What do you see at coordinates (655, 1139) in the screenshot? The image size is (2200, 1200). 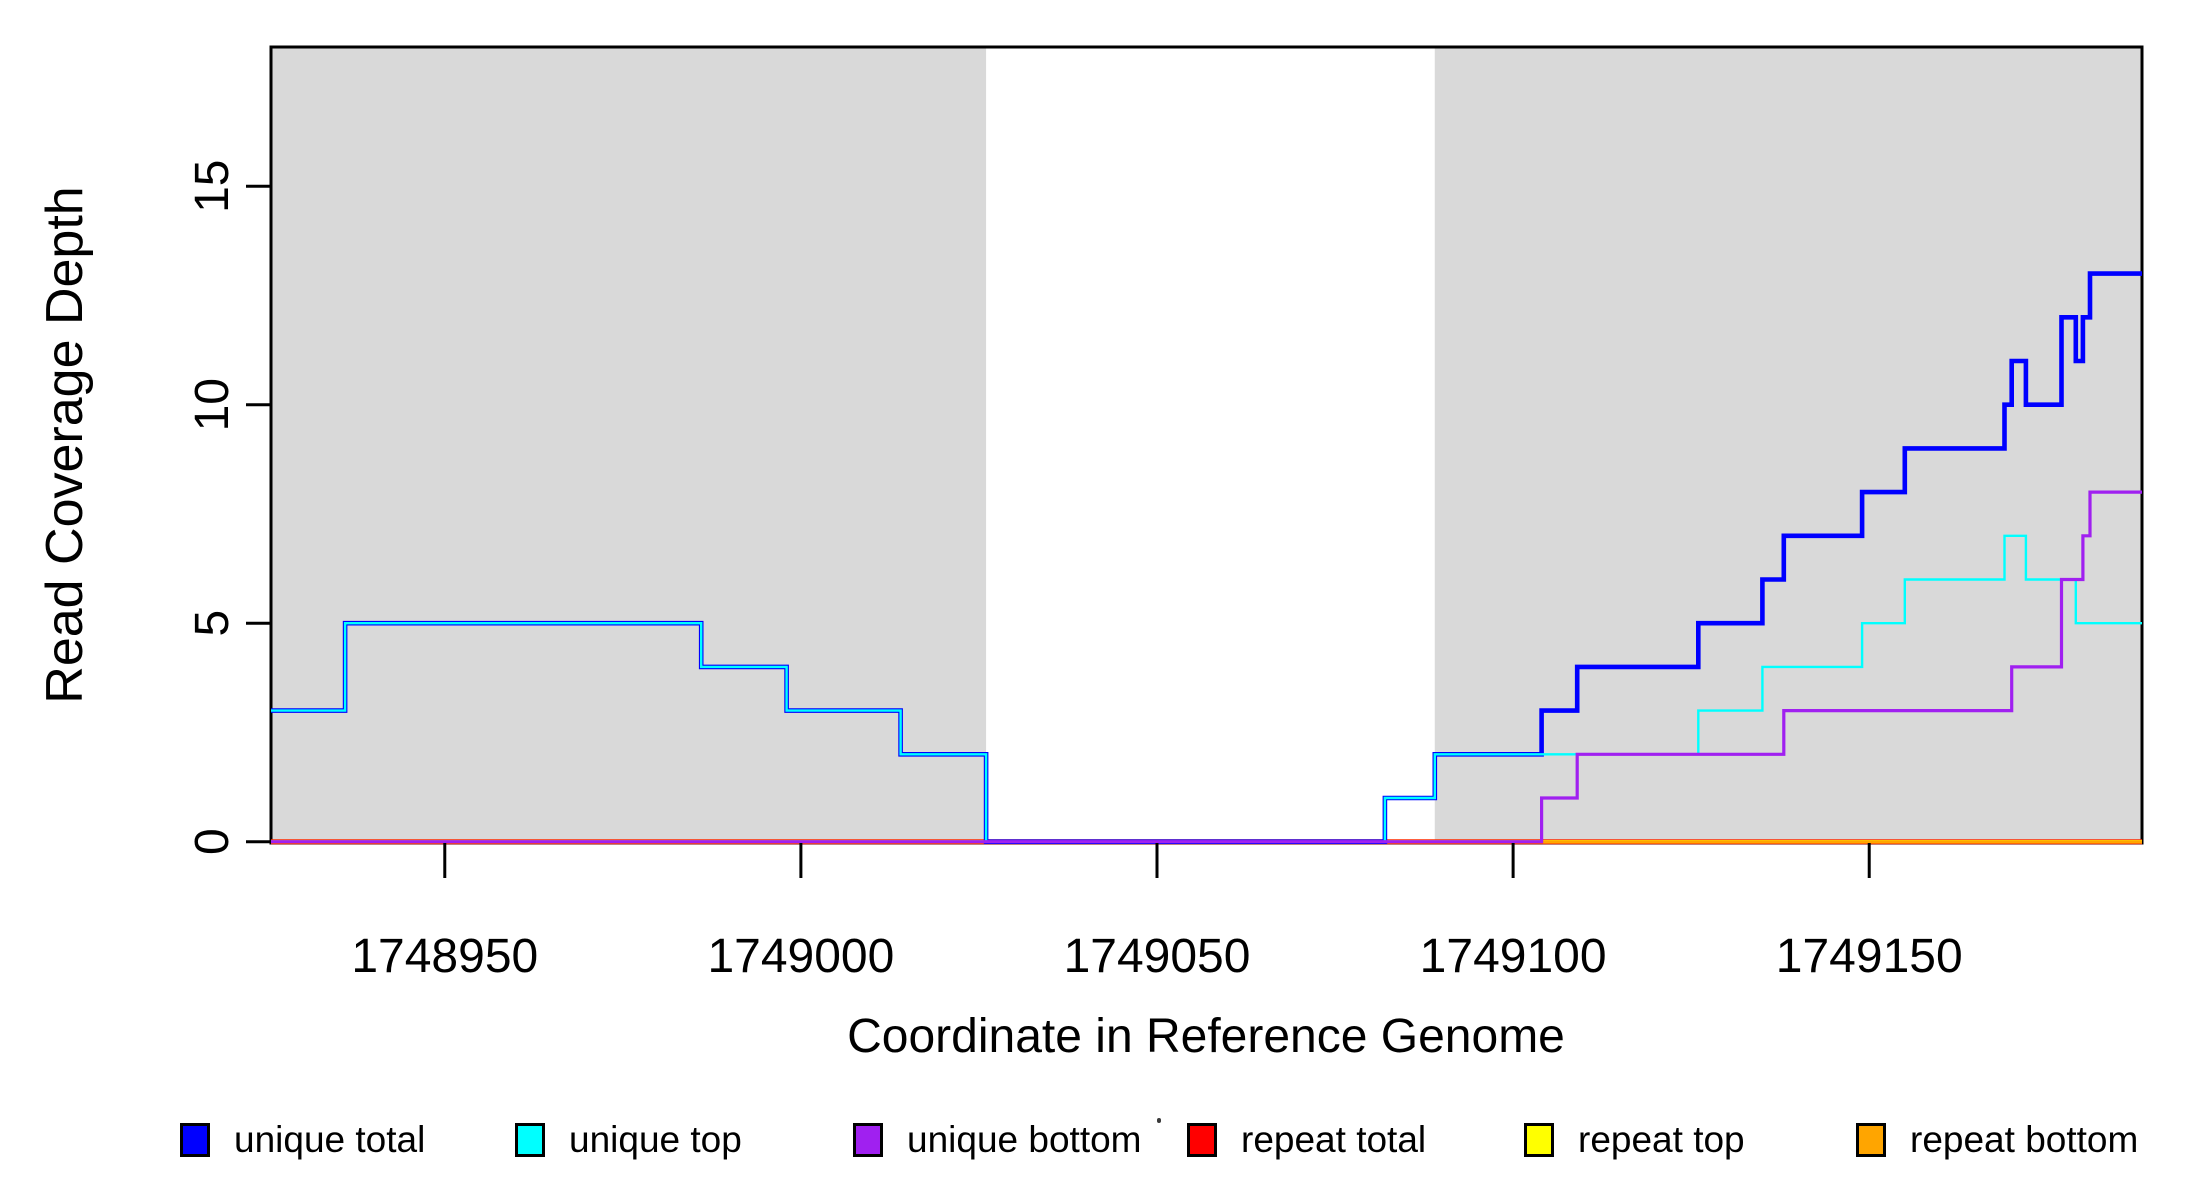 I see `legend-label: unique top` at bounding box center [655, 1139].